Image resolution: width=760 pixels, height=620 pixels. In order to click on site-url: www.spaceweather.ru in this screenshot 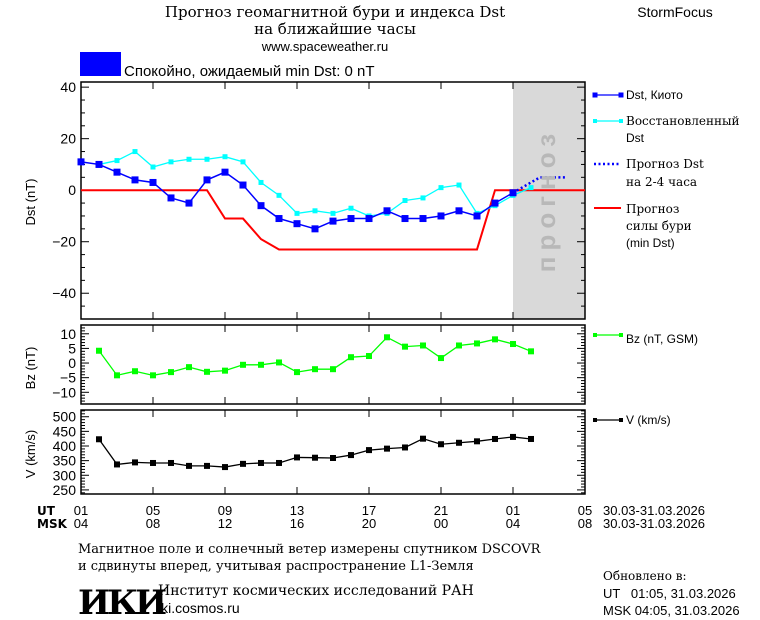, I will do `click(324, 46)`.